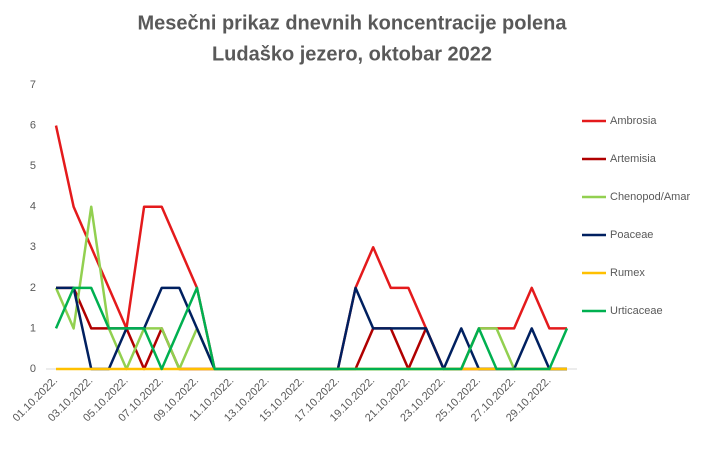  What do you see at coordinates (636, 311) in the screenshot?
I see `legend-label: Urticaceae` at bounding box center [636, 311].